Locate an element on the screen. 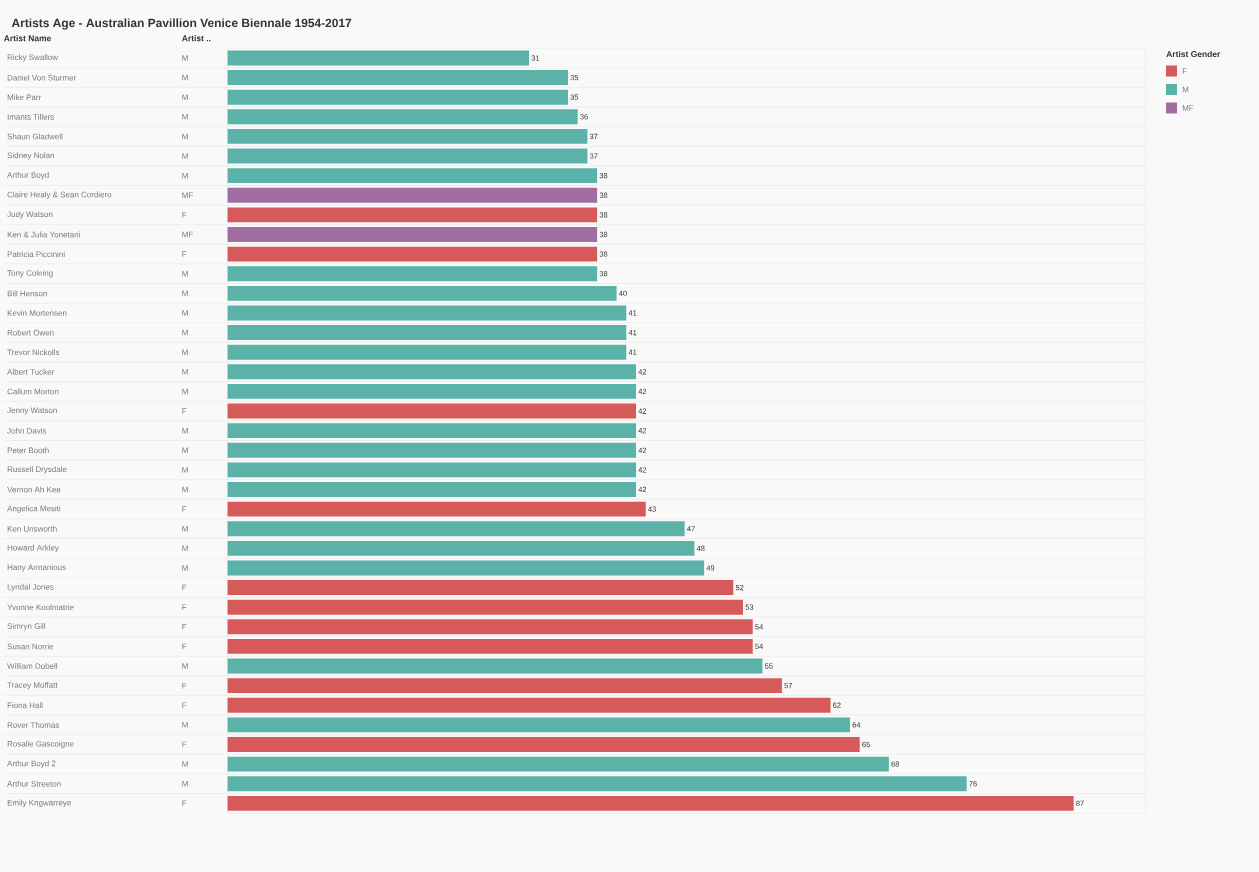 This screenshot has width=1259, height=872. legend-title: Artist Gender is located at coordinates (1193, 54).